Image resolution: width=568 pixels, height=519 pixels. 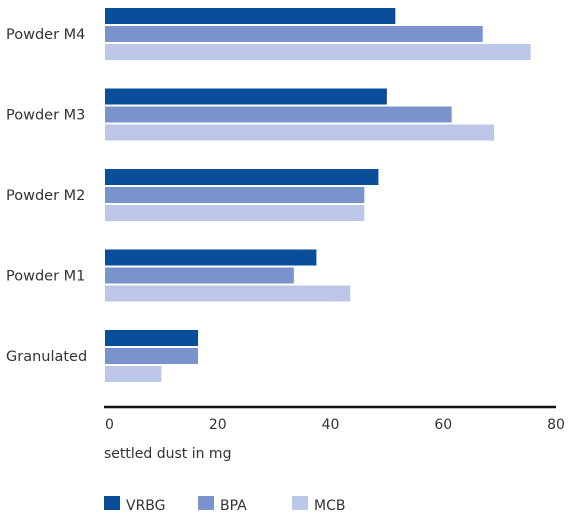 I want to click on bar-powder-m3-vrbg, so click(x=246, y=96).